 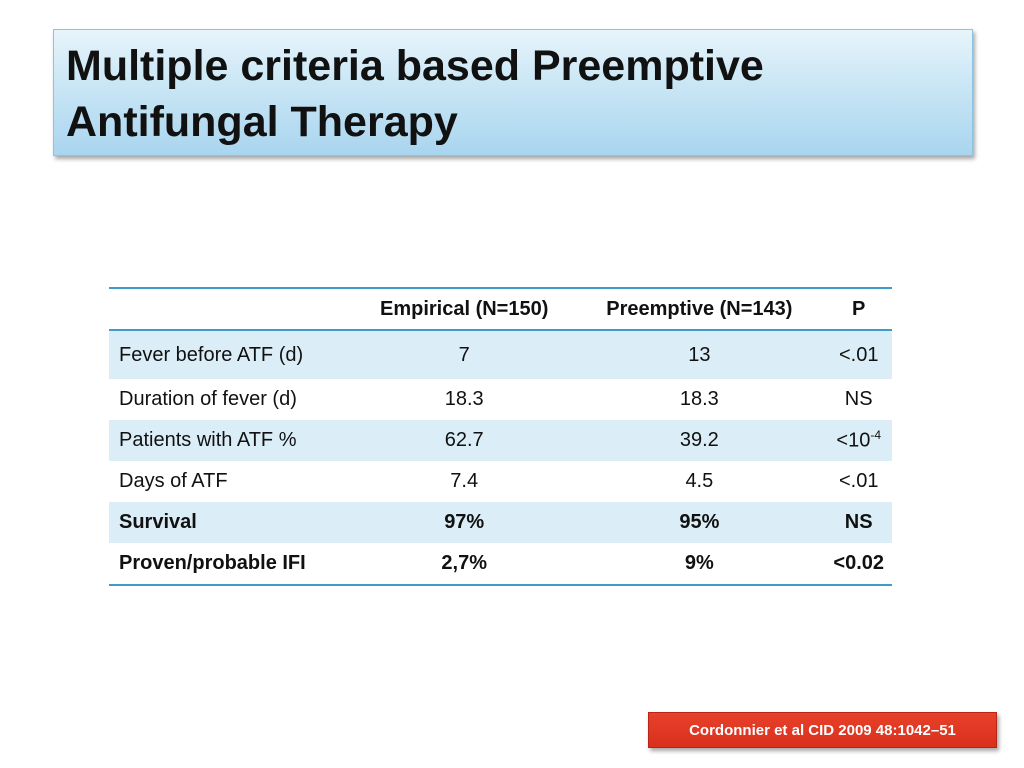 I want to click on table-row: Duration of fever (d) 18.3 18.3 NS, so click(x=500, y=399).